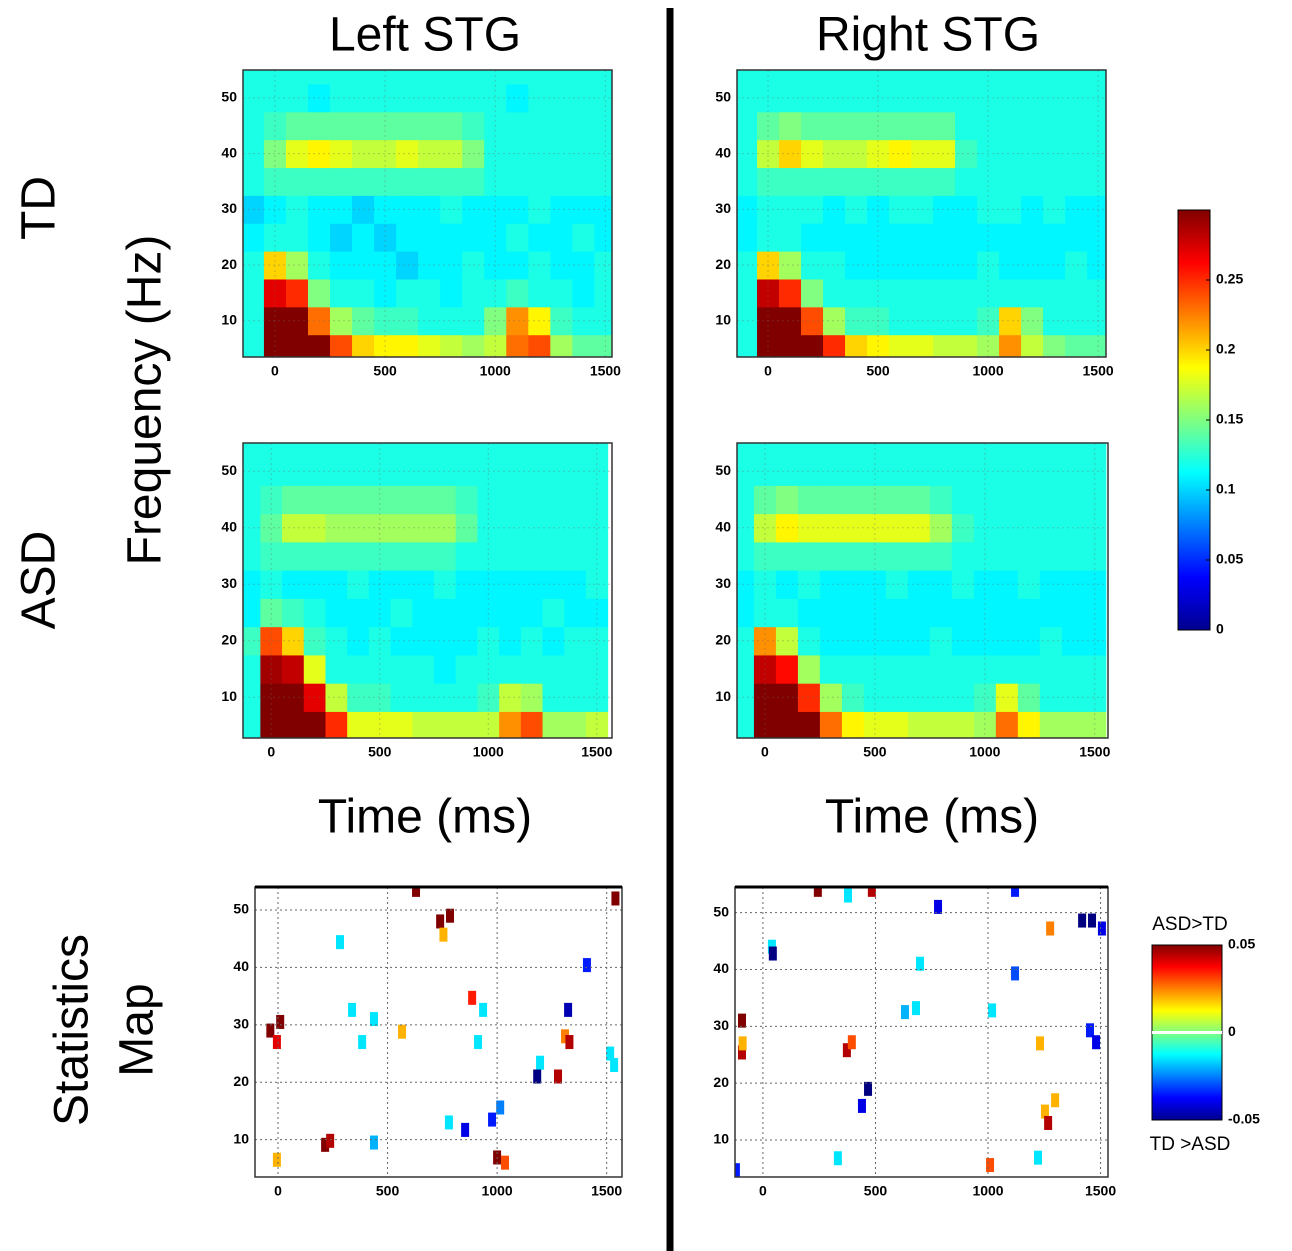 The height and width of the screenshot is (1251, 1292). I want to click on y-tick-label: 50, so click(723, 470).